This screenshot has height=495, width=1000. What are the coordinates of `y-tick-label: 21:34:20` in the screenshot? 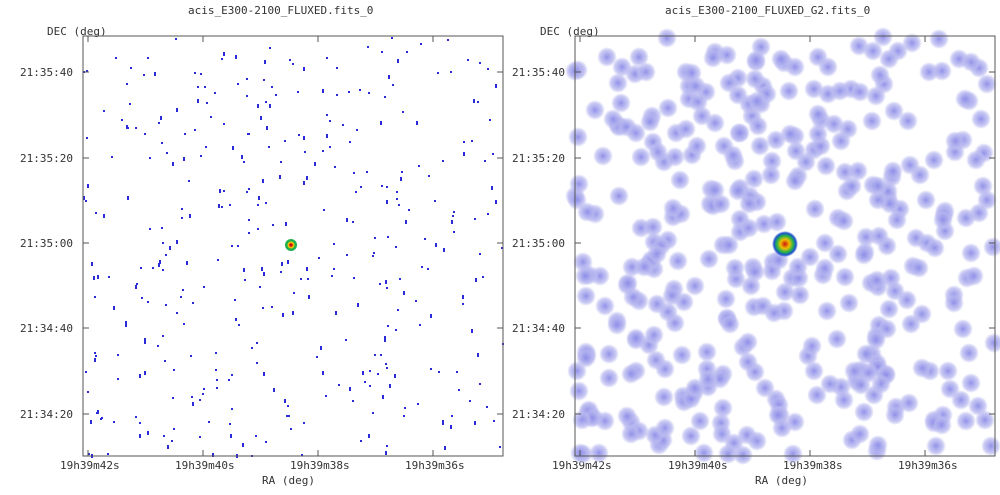 It's located at (46, 414).